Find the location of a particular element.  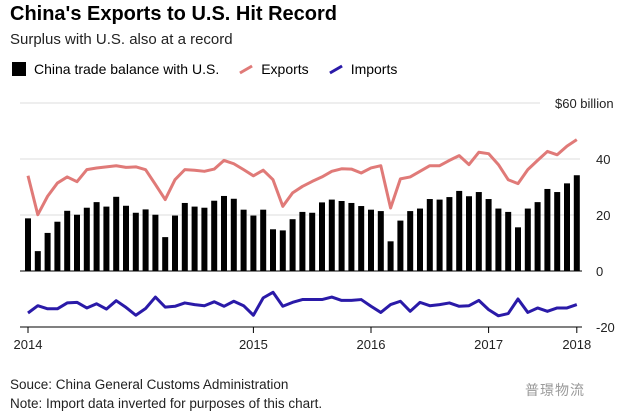

chart-title: China's Exports to U.S. Hit Record is located at coordinates (174, 14).